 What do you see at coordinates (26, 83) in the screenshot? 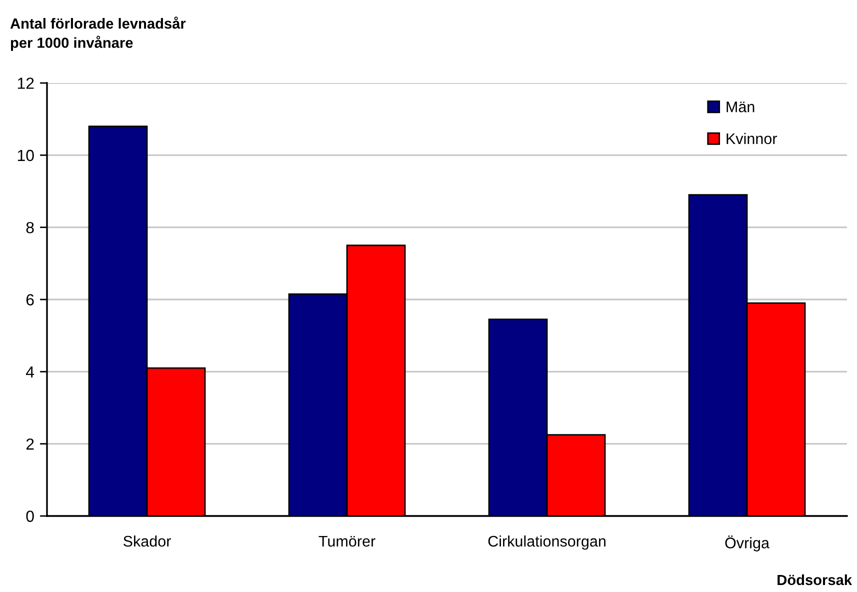
I see `y-tick-label: 12` at bounding box center [26, 83].